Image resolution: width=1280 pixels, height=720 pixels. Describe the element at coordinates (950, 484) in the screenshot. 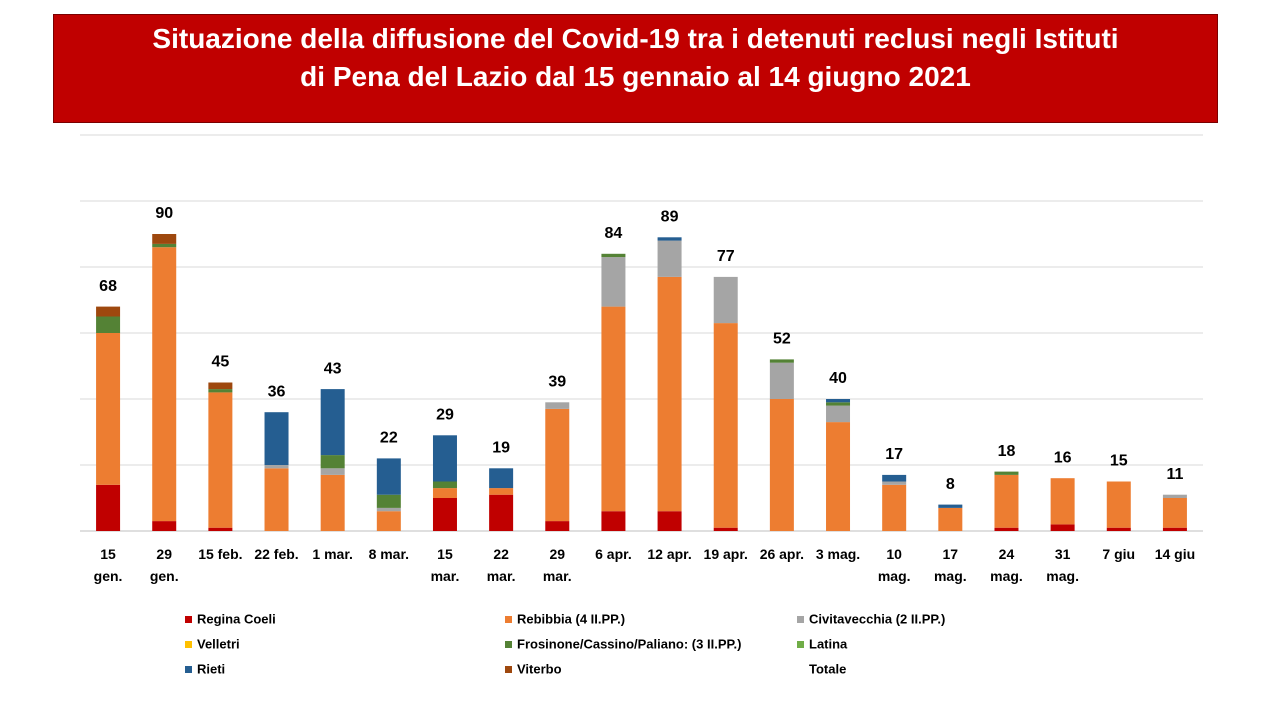

I see `data-label: 8` at that location.